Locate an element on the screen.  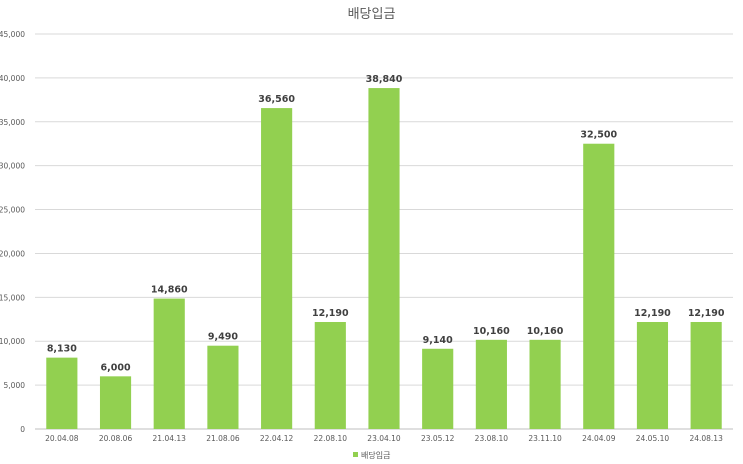
x-tick-label: 23.08.10 is located at coordinates (492, 438).